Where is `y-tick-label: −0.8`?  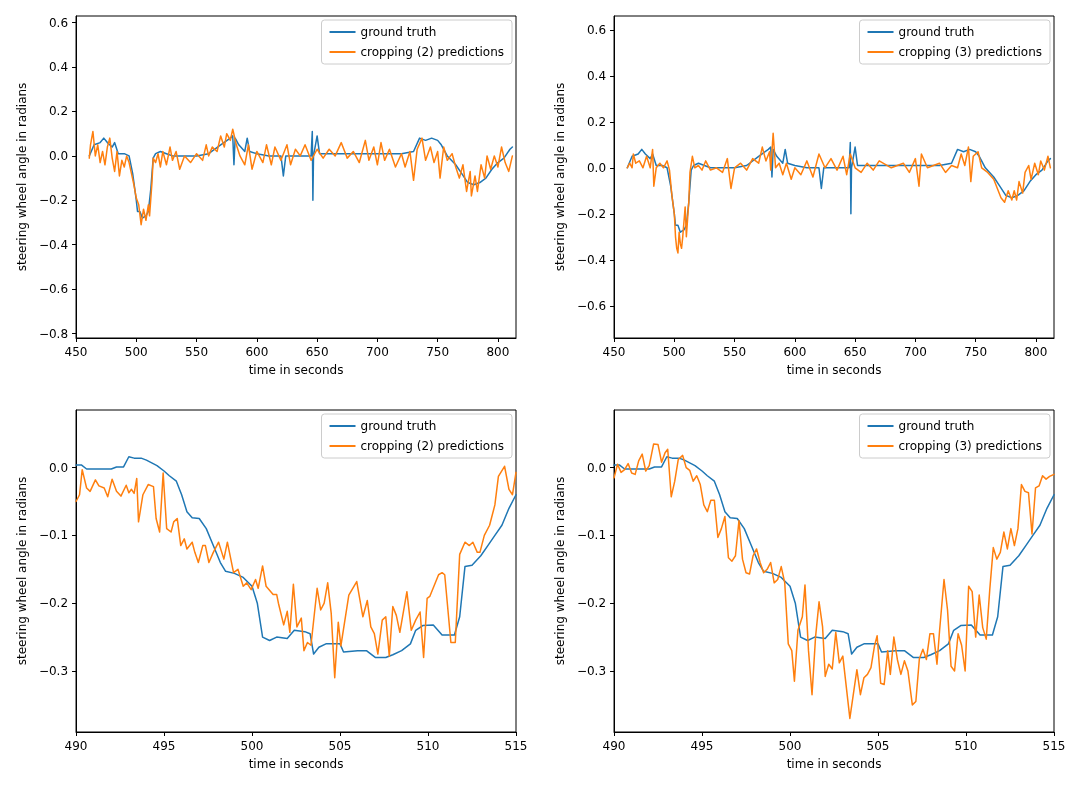 y-tick-label: −0.8 is located at coordinates (53, 333).